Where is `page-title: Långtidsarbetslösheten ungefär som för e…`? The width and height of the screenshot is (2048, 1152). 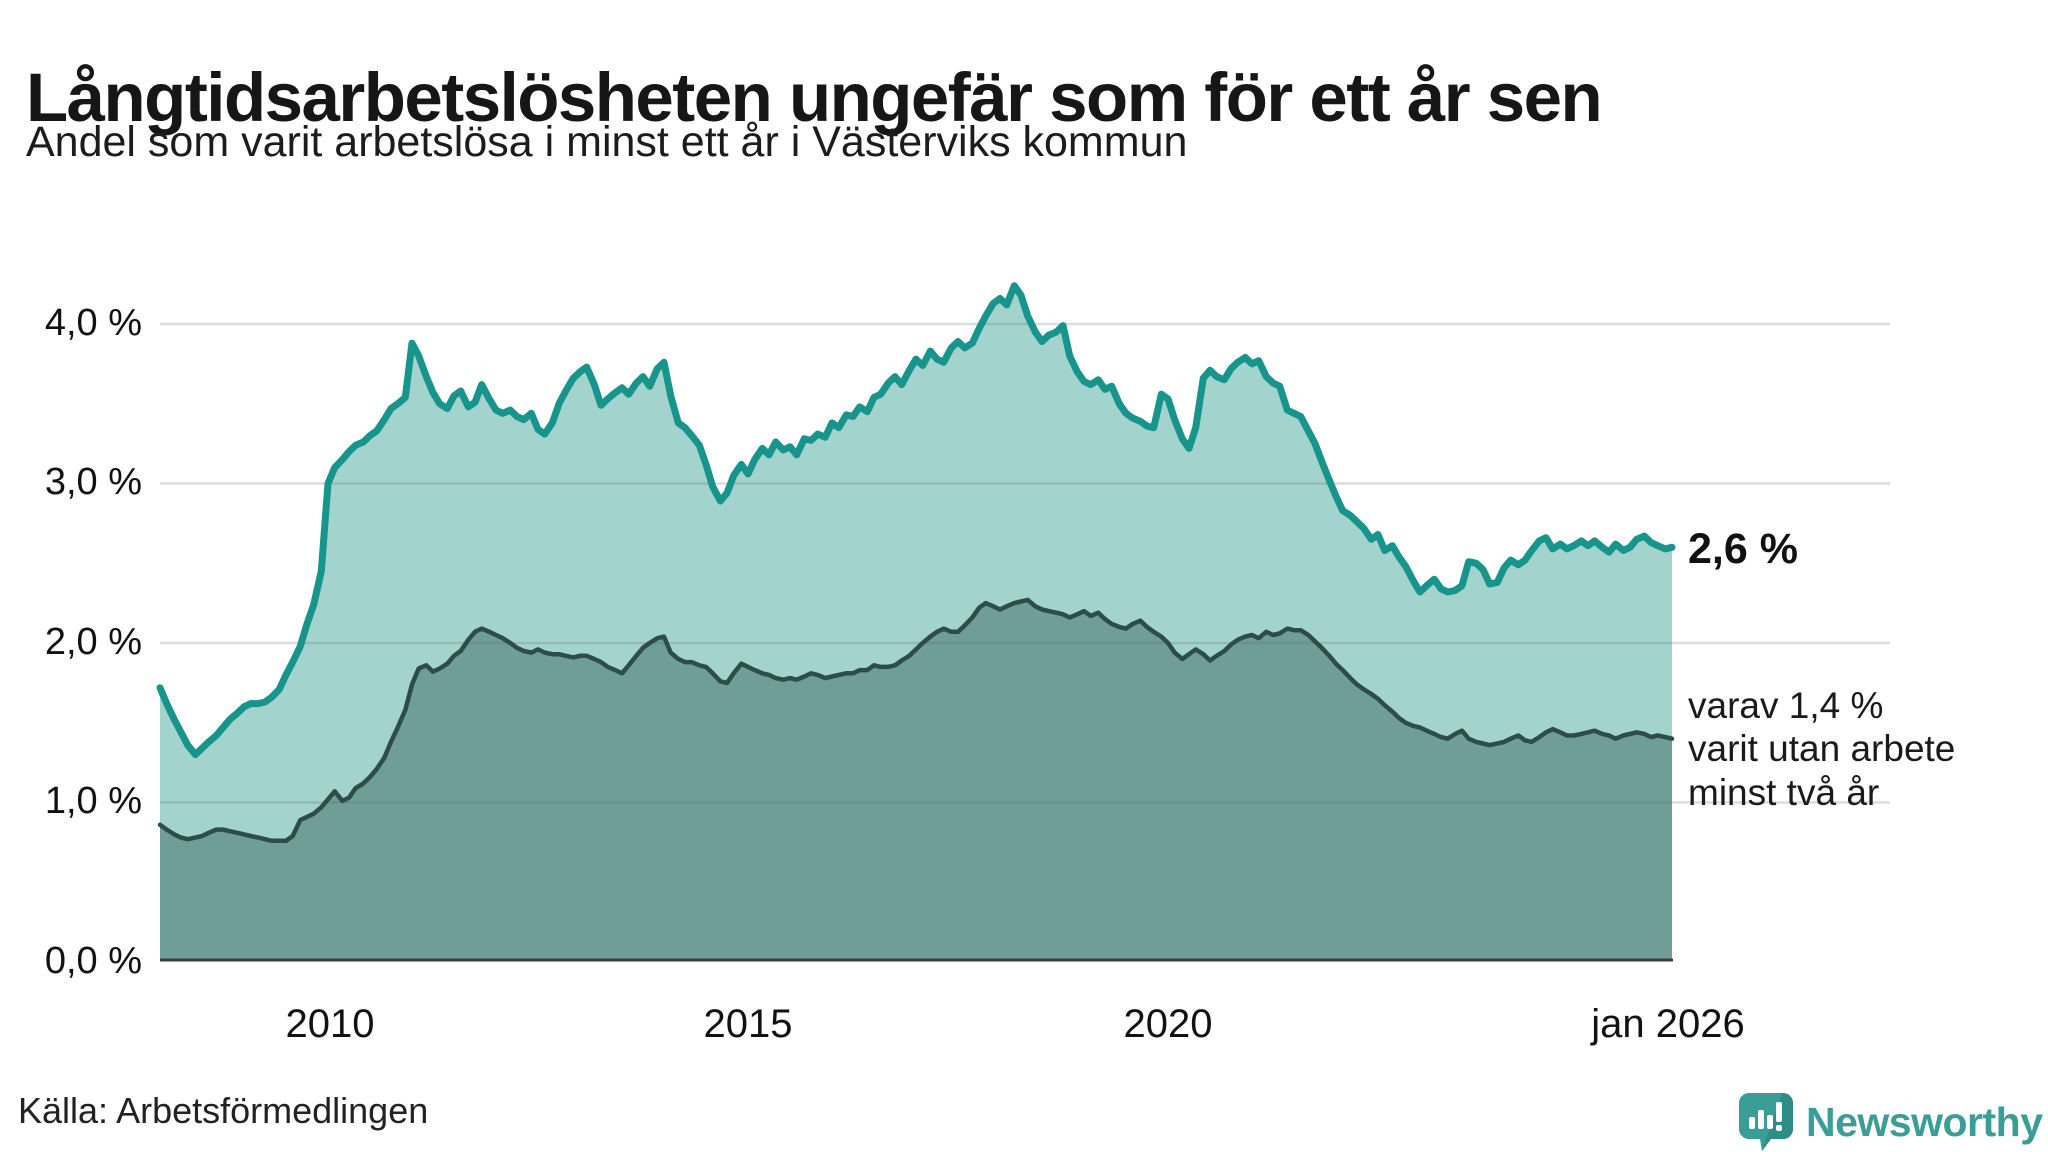
page-title: Långtidsarbetslösheten ungefär som för e… is located at coordinates (814, 98).